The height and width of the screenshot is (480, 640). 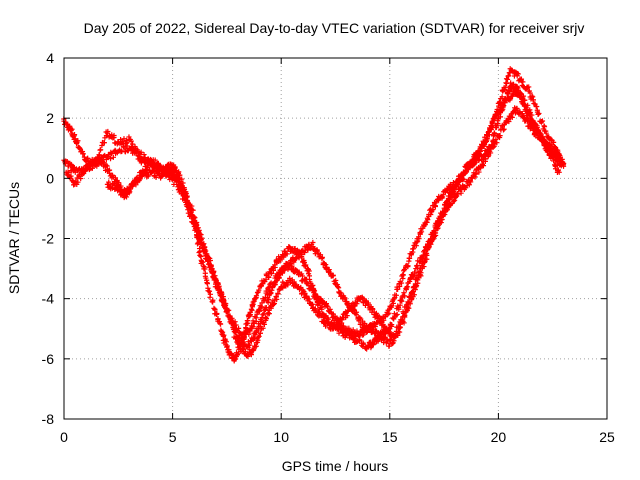 I want to click on x-tick-label: 20, so click(x=499, y=437).